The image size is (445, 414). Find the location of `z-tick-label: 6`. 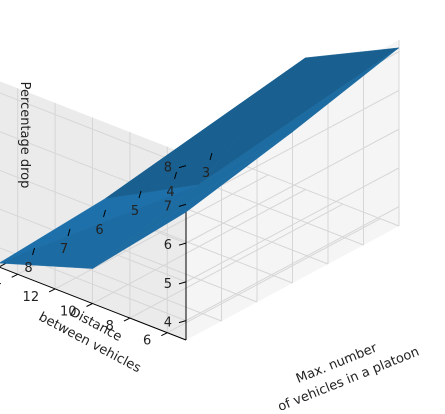

z-tick-label: 6 is located at coordinates (168, 245).